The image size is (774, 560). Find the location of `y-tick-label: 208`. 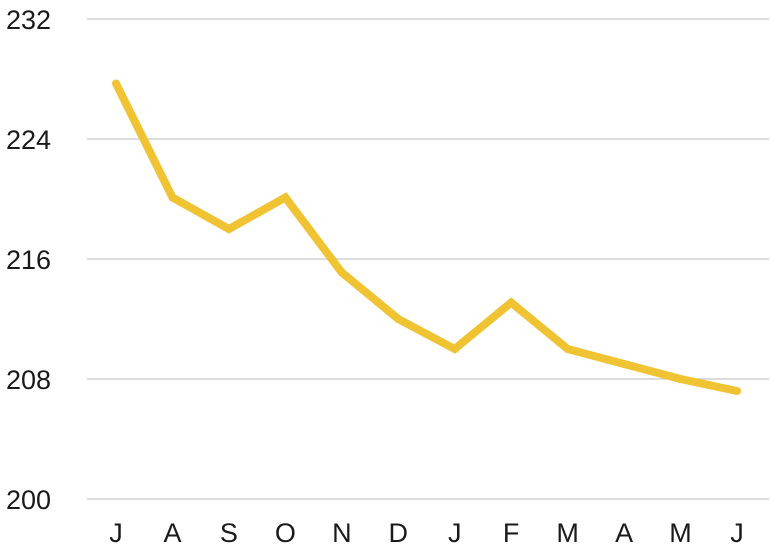

y-tick-label: 208 is located at coordinates (28, 380).